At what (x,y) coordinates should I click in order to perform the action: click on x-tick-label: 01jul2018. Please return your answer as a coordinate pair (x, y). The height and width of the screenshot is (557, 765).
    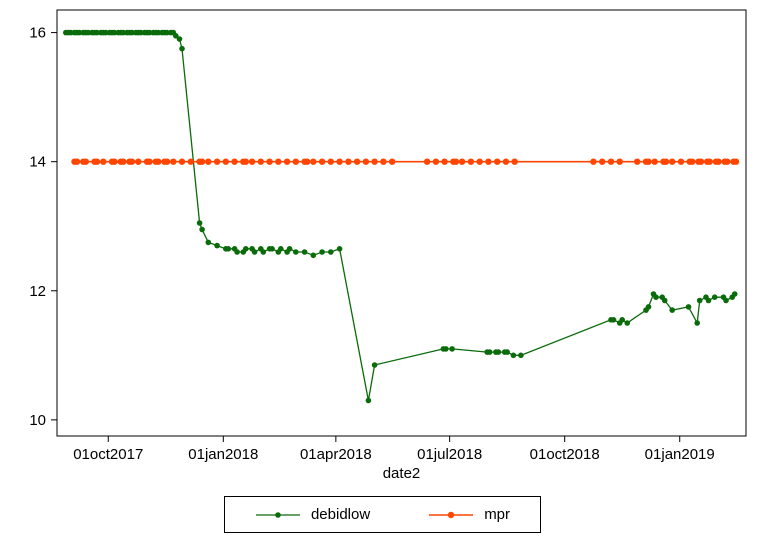
    Looking at the image, I should click on (449, 454).